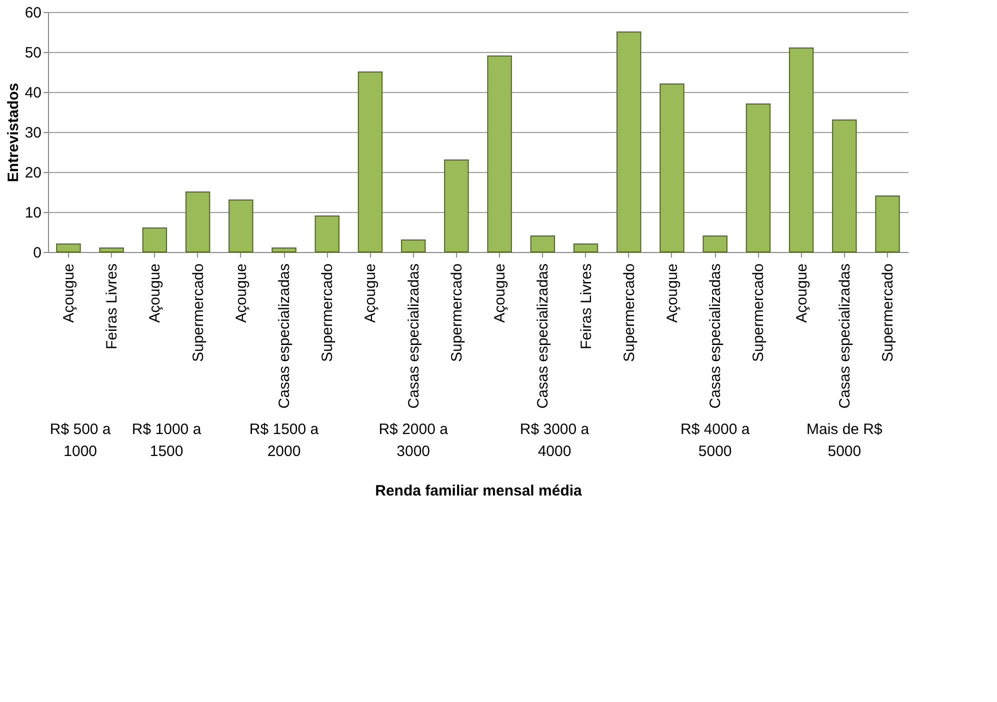  I want to click on y-axis-title: Entrevistados, so click(13, 132).